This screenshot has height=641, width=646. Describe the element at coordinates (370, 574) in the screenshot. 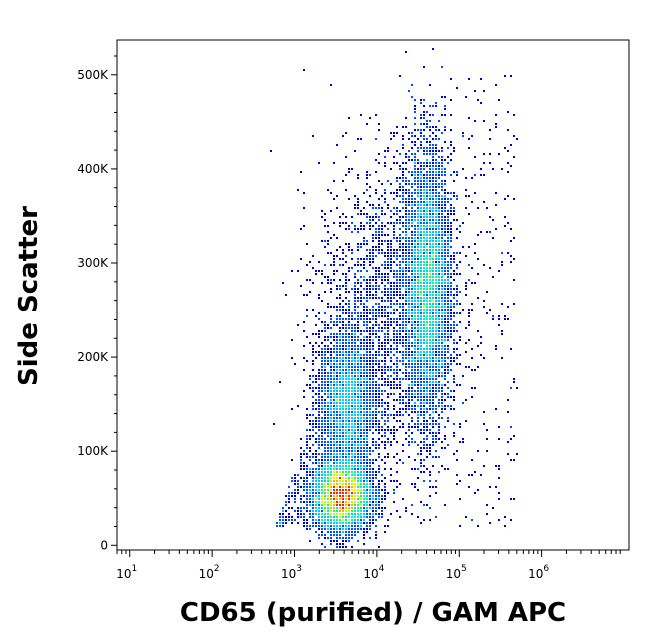

I see `x-tick-base: 10` at that location.